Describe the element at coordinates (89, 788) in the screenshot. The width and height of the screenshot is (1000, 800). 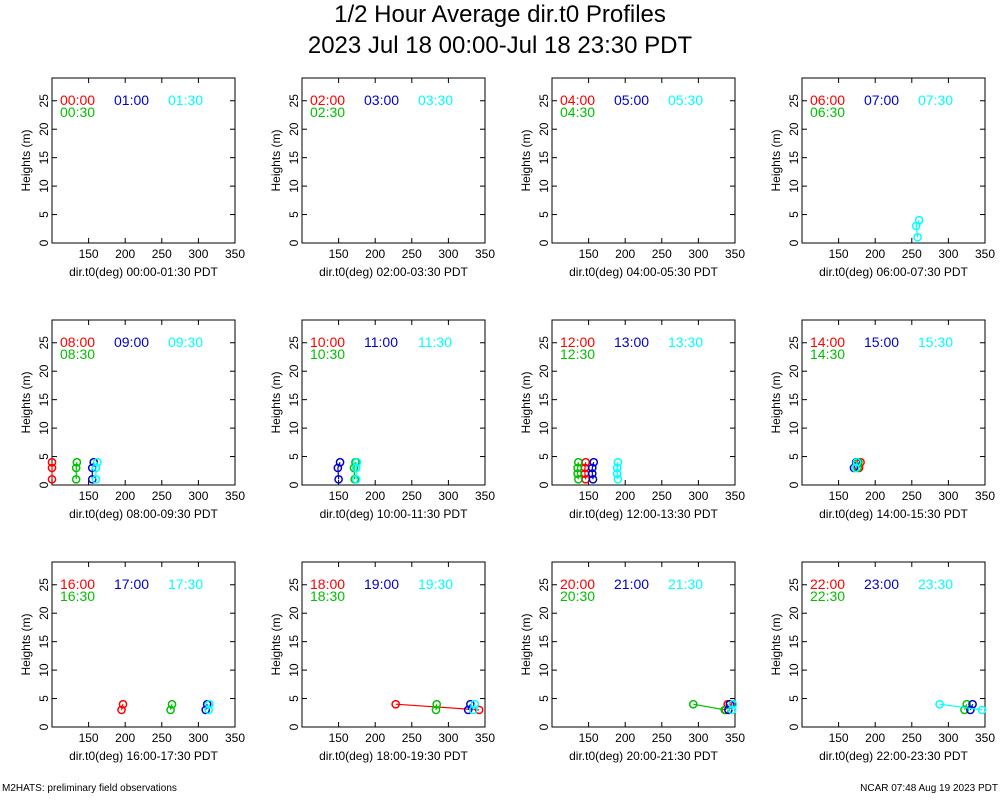
I see `footer-note: M2HATS: preliminary field observations` at that location.